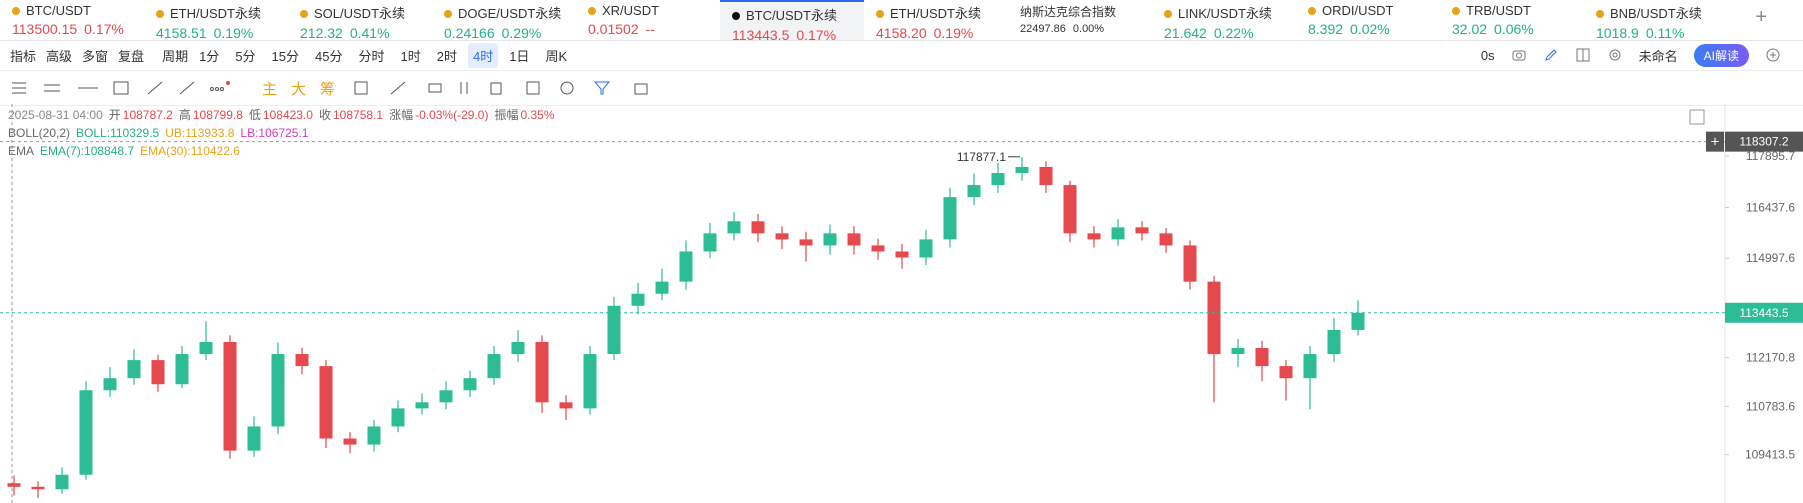 This screenshot has height=503, width=1803. Describe the element at coordinates (23, 56) in the screenshot. I see `toolbar-item: 指标` at that location.